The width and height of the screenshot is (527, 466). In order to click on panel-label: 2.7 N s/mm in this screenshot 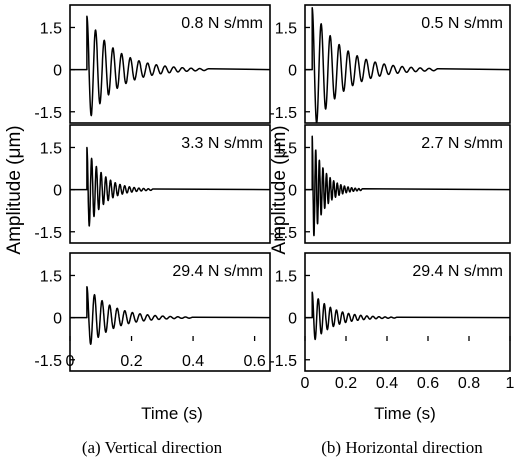, I will do `click(462, 143)`.